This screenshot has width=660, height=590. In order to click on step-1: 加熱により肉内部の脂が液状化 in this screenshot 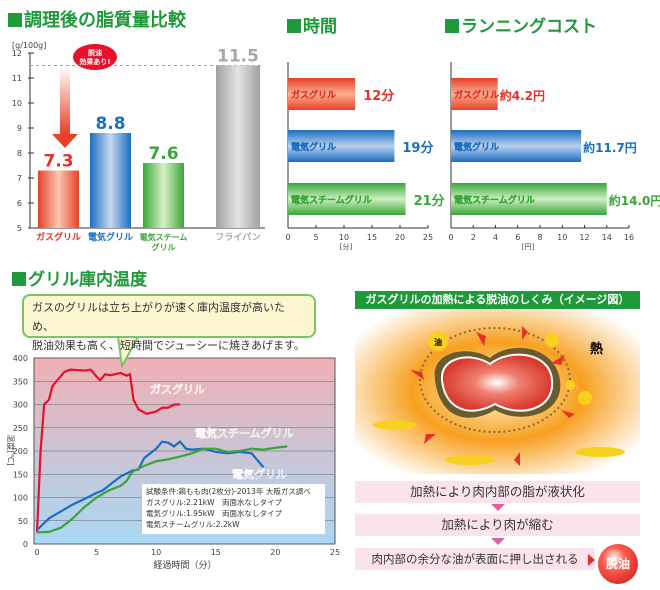, I will do `click(497, 492)`.